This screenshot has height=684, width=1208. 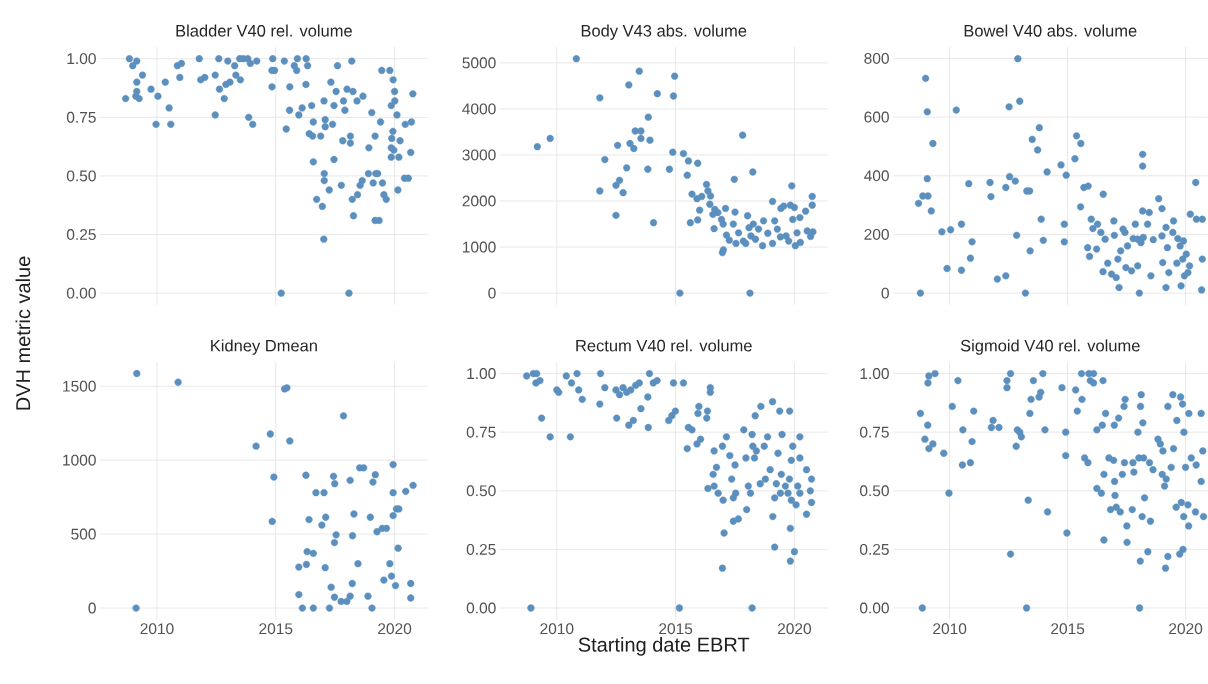 I want to click on chart-title: Sigmoid V40 rel. volume, so click(x=1050, y=347).